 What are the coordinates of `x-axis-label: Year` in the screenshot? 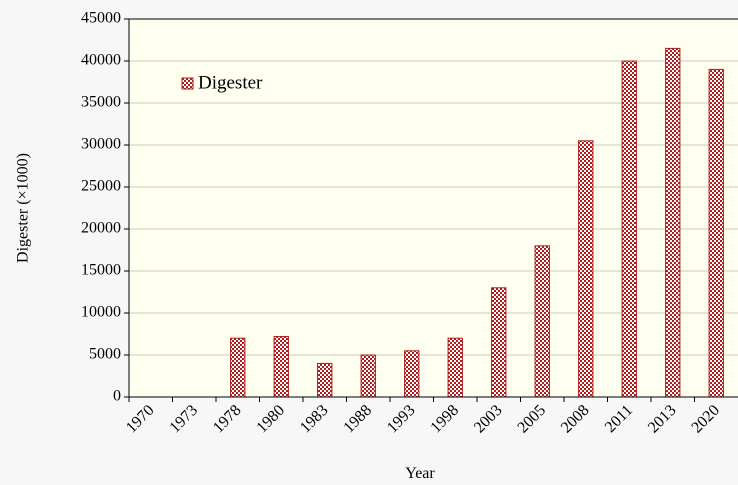 It's located at (420, 473).